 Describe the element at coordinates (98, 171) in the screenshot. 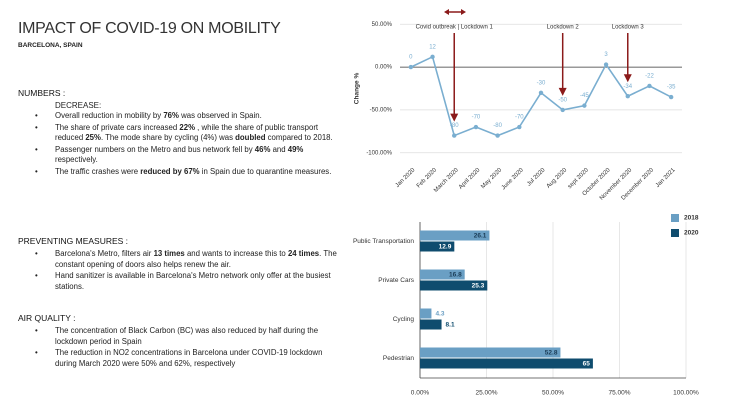

I see `text-run: The traffic crashes were` at that location.